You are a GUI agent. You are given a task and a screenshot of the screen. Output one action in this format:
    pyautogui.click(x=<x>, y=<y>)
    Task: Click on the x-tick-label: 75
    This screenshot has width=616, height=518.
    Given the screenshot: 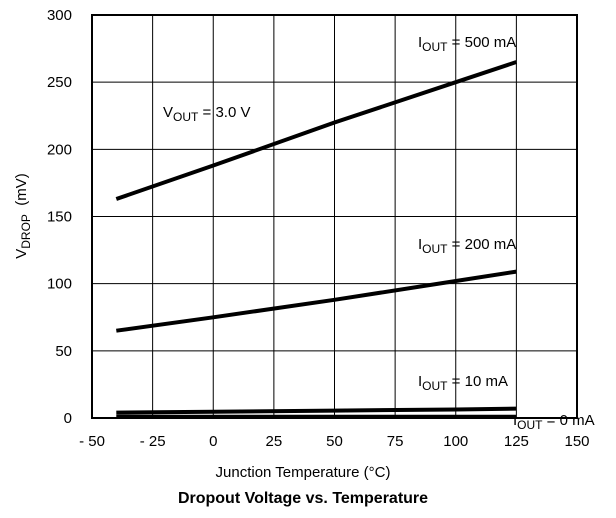 What is the action you would take?
    pyautogui.click(x=395, y=441)
    